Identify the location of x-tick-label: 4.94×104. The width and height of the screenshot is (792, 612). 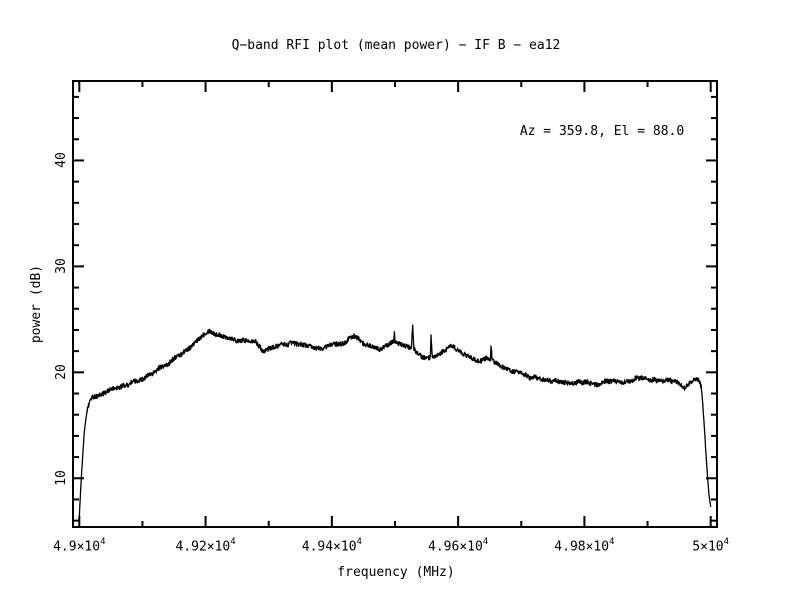
(331, 546).